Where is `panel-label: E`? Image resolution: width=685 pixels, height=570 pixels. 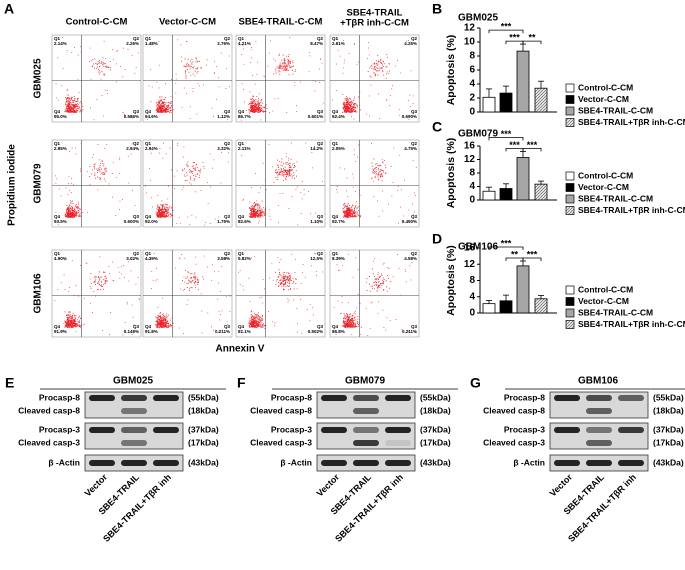 panel-label: E is located at coordinates (9, 383).